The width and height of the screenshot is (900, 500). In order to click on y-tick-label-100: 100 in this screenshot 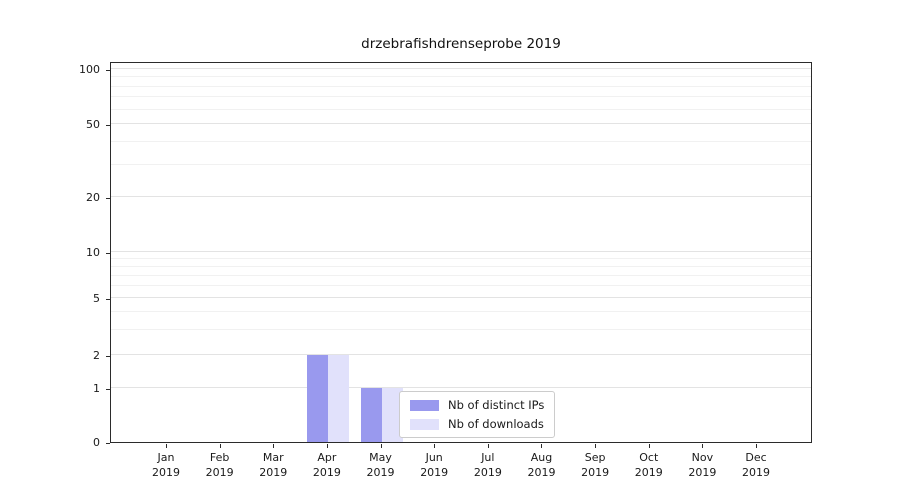, I will do `click(89, 69)`.